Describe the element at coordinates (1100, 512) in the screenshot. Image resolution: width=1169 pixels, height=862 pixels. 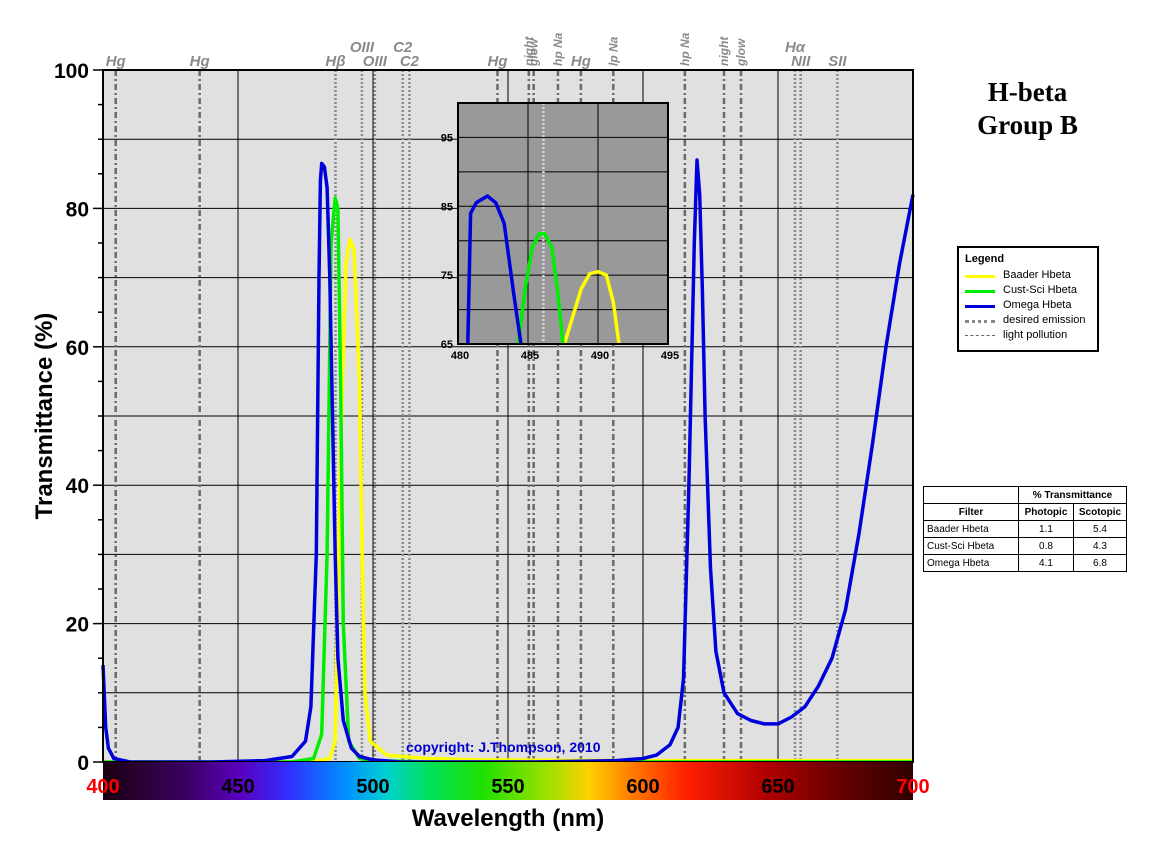
I see `table-col-scotopic: Scotopic` at that location.